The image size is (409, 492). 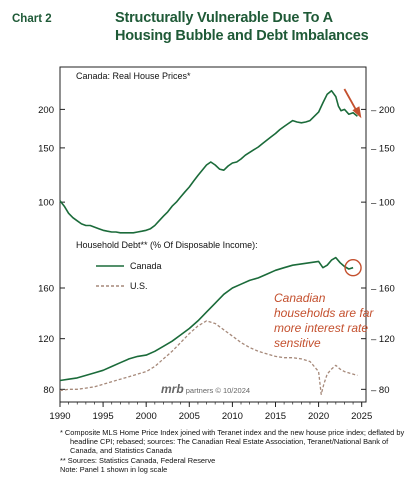 I want to click on x-tick-label: 1990, so click(x=59, y=416).